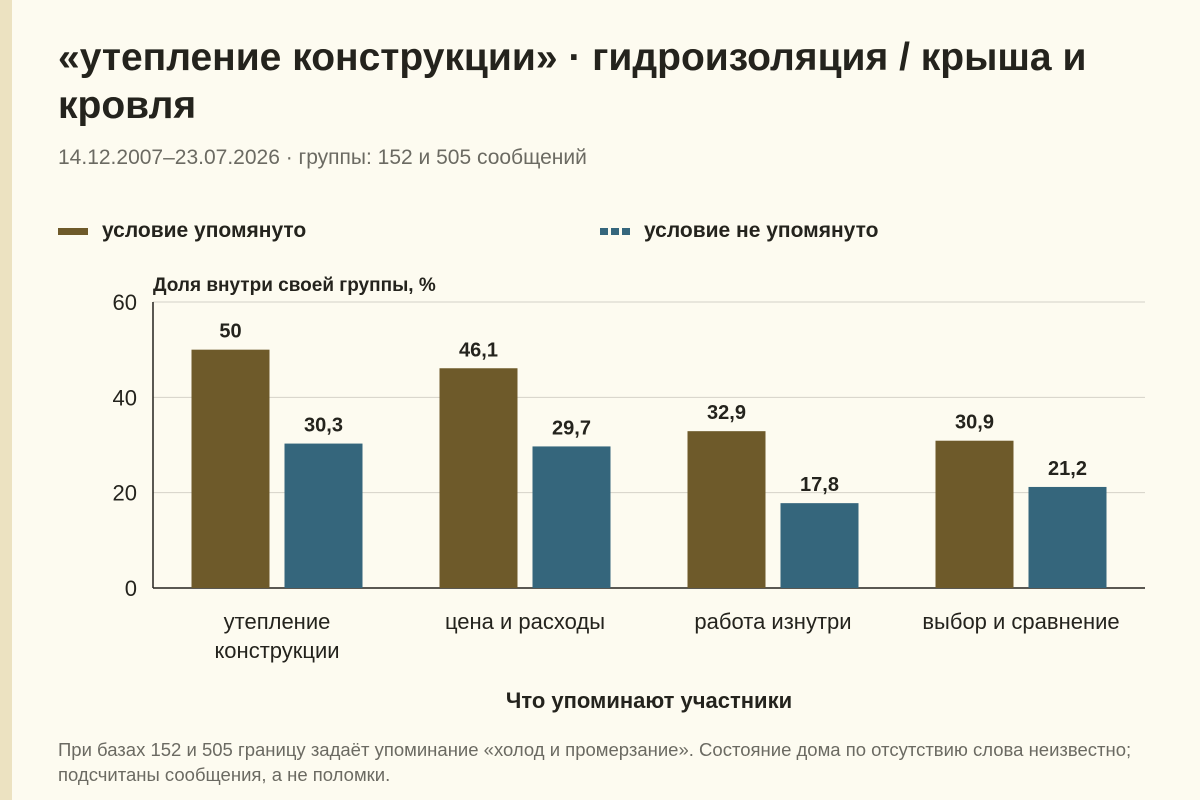 The width and height of the screenshot is (1200, 800). Describe the element at coordinates (571, 428) in the screenshot. I see `bar-value-label: 29,7` at that location.